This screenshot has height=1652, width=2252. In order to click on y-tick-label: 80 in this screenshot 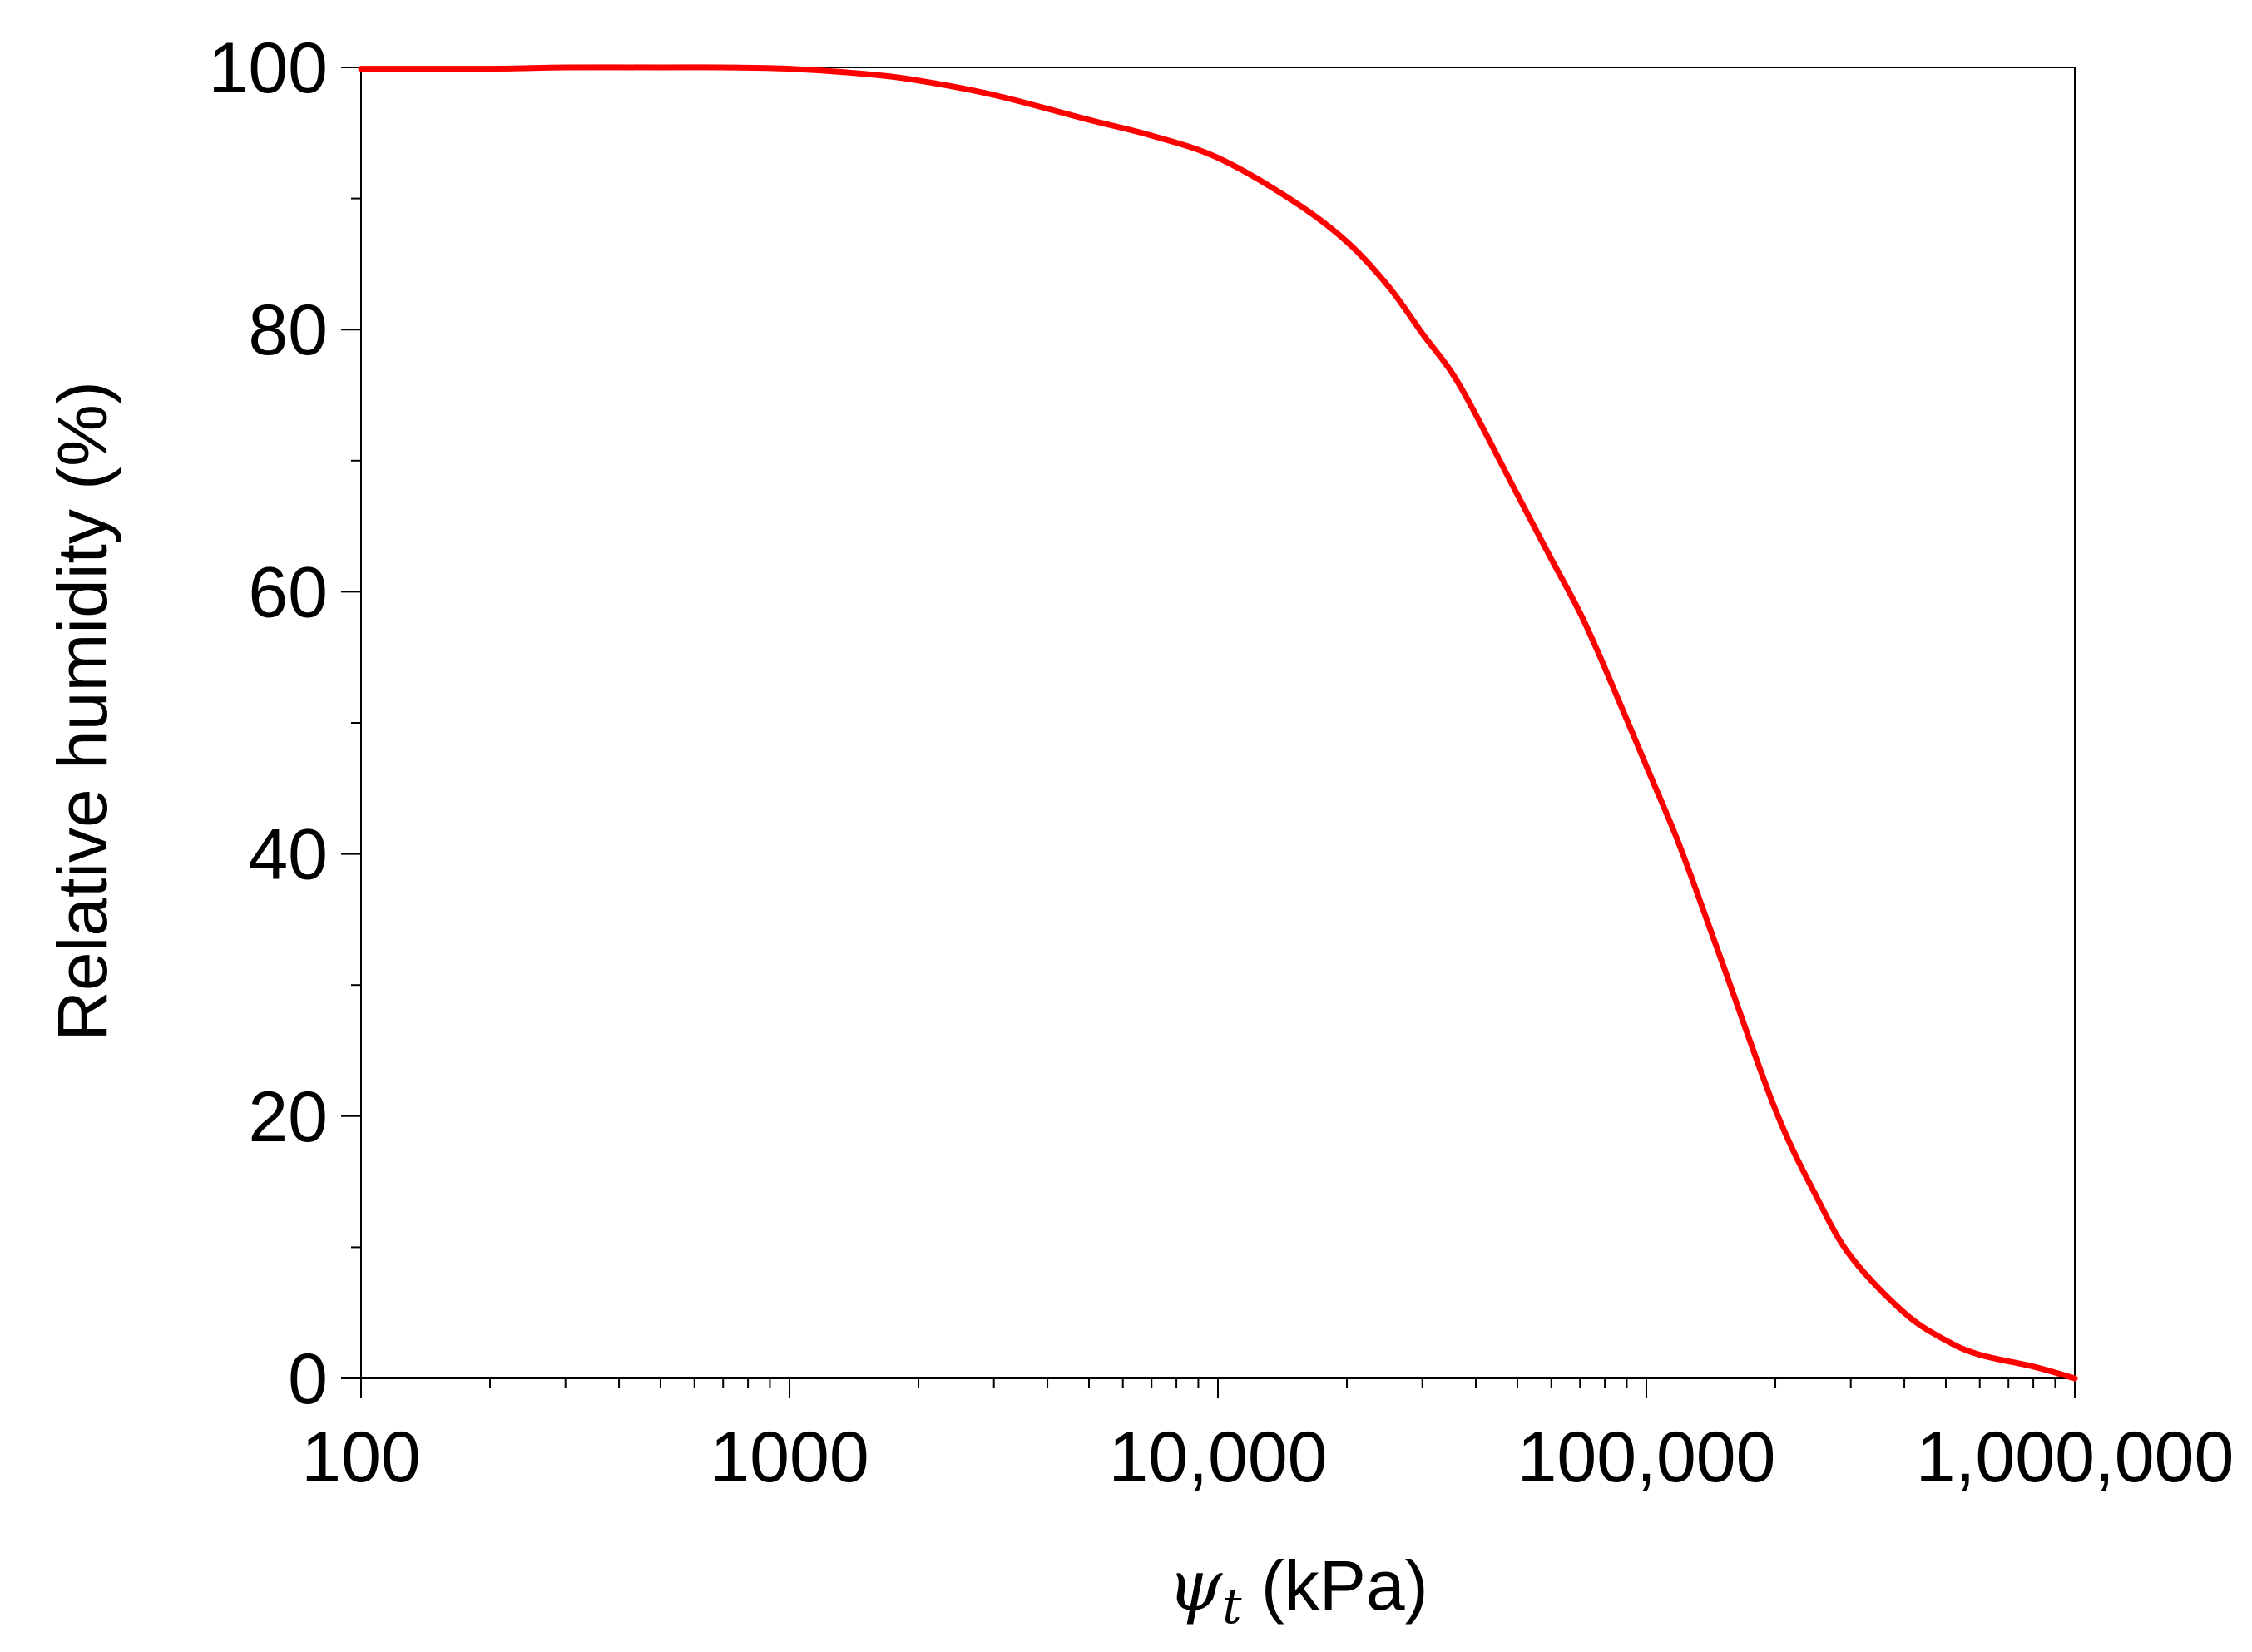, I will do `click(288, 330)`.